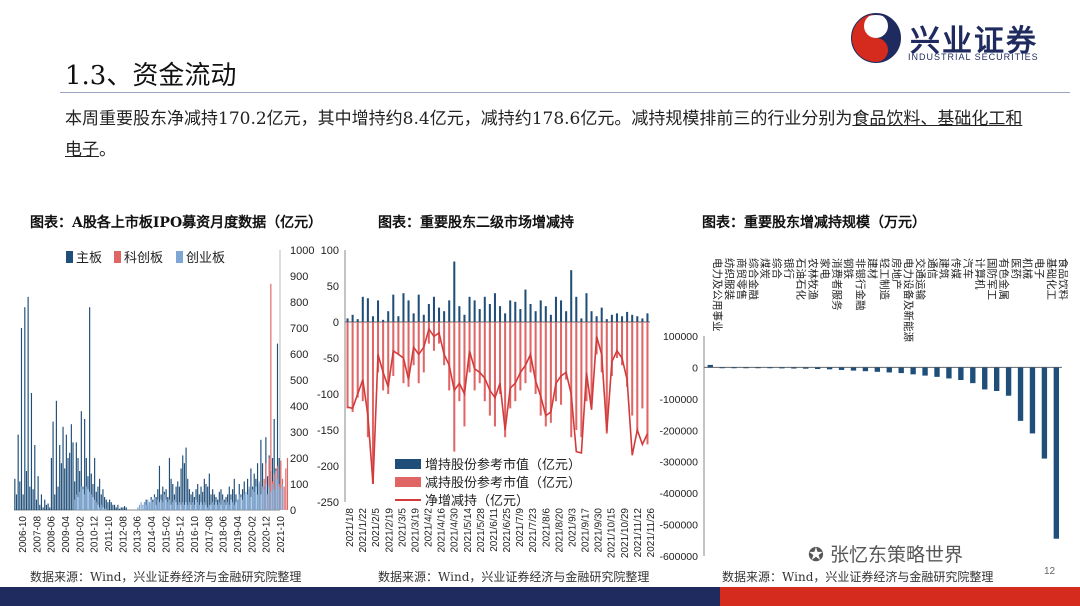 This screenshot has height=606, width=1080. What do you see at coordinates (572, 527) in the screenshot?
I see `x-tick-label: 2021/9/3` at bounding box center [572, 527].